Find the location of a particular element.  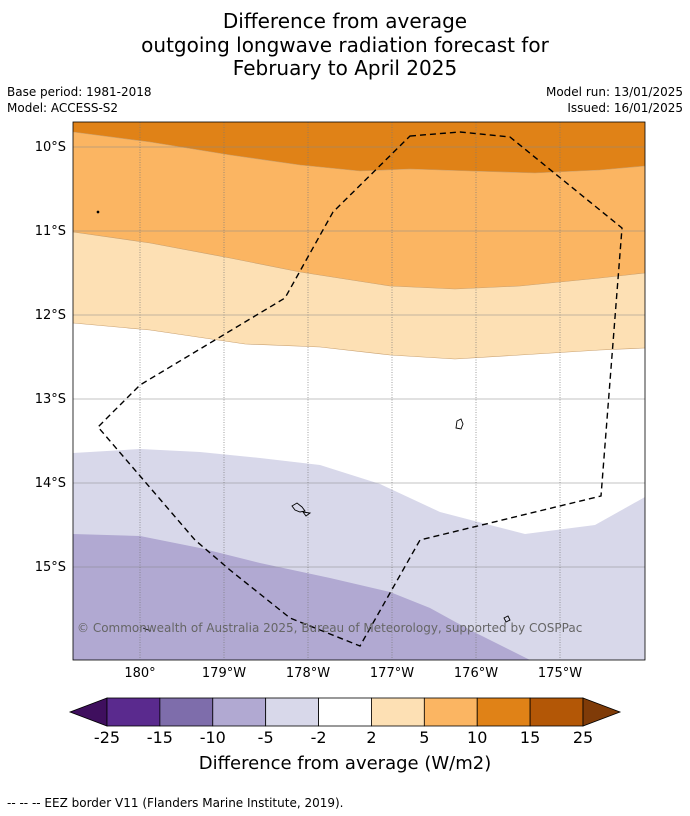

colorbar-tick-label: -5 is located at coordinates (265, 737).